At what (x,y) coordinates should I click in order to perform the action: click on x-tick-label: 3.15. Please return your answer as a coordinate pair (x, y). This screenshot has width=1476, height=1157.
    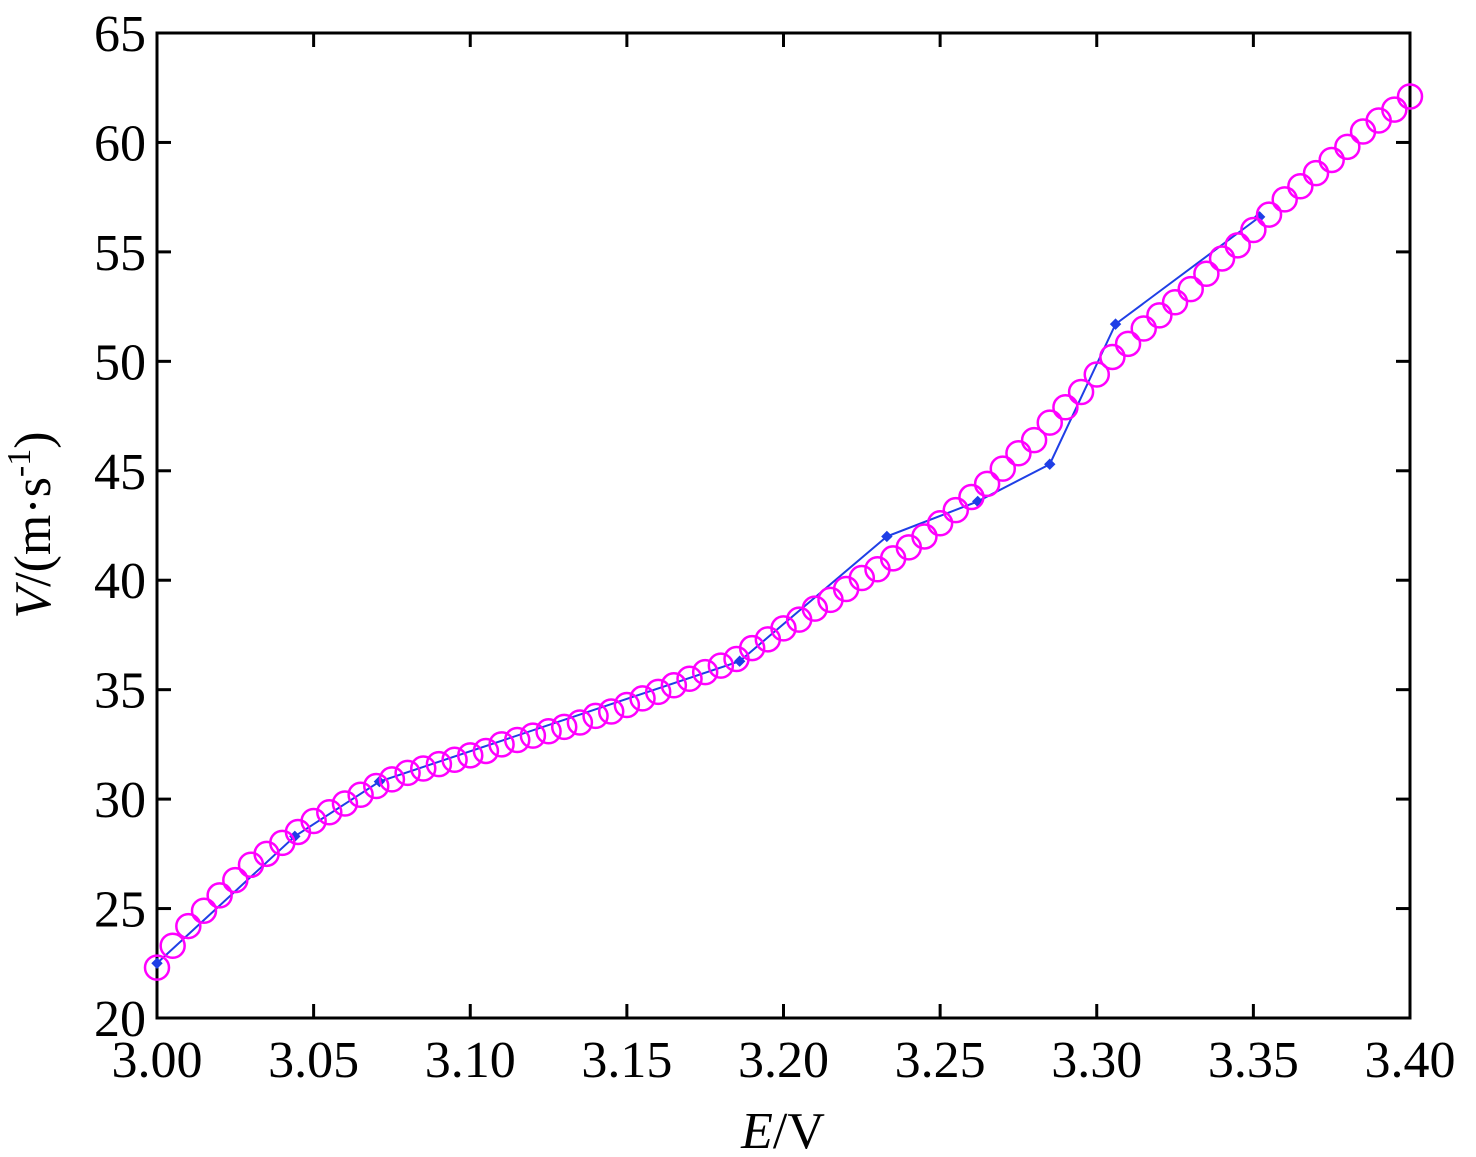
    Looking at the image, I should click on (626, 1060).